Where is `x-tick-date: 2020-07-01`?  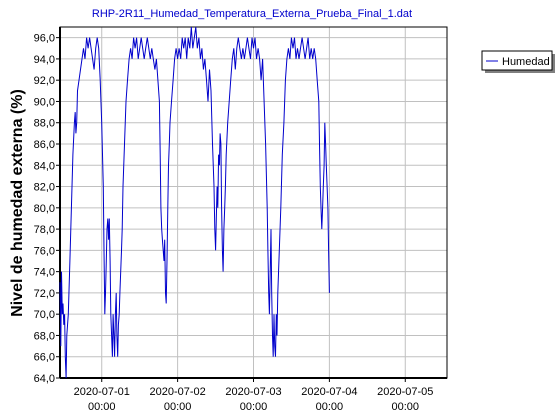 x-tick-date: 2020-07-01 is located at coordinates (102, 392).